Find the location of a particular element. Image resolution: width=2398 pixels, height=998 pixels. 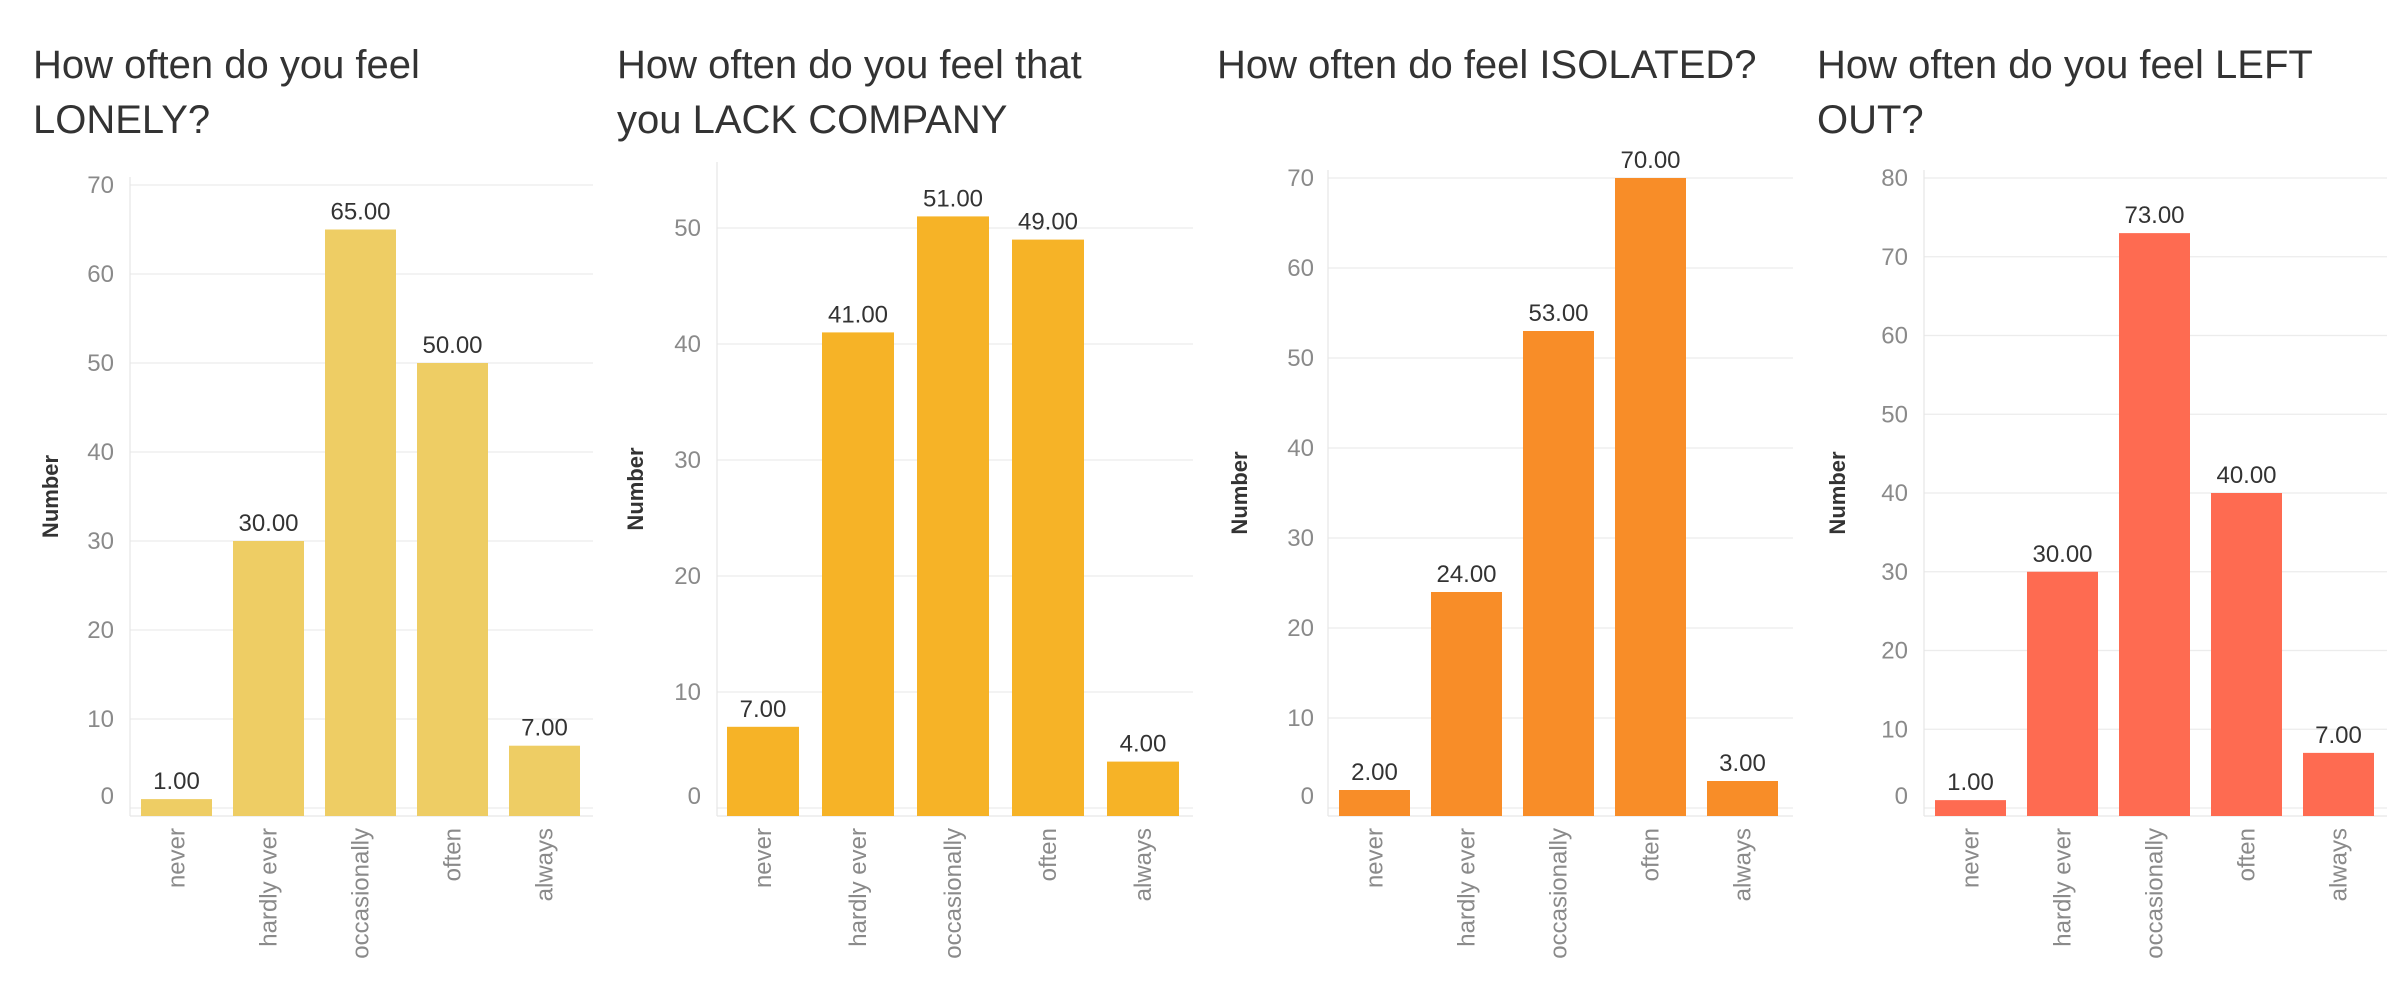

data-label: 53.00 is located at coordinates (1558, 313).